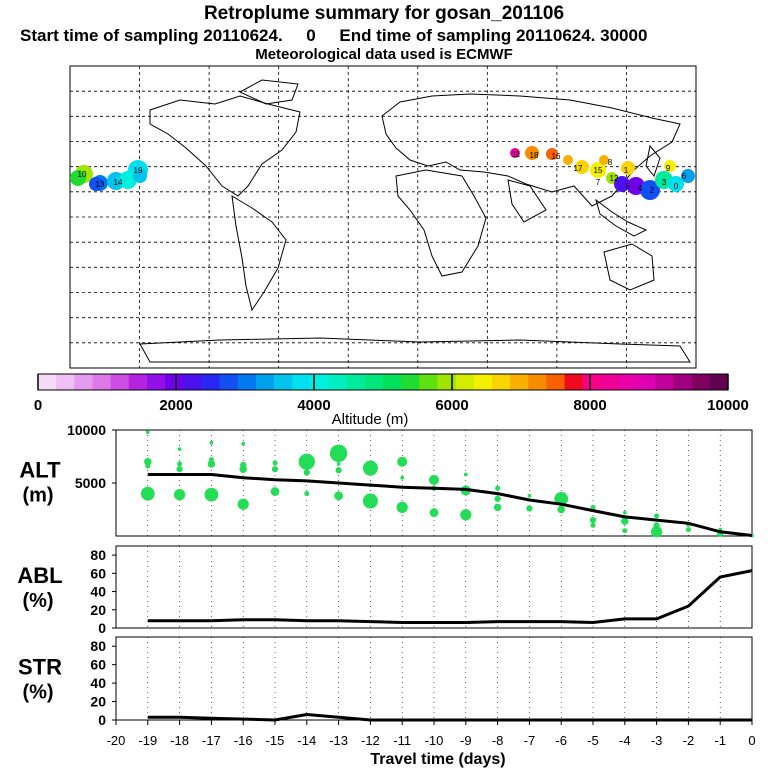 The height and width of the screenshot is (768, 768). Describe the element at coordinates (370, 419) in the screenshot. I see `colorbar-label: Altitude (m)` at that location.